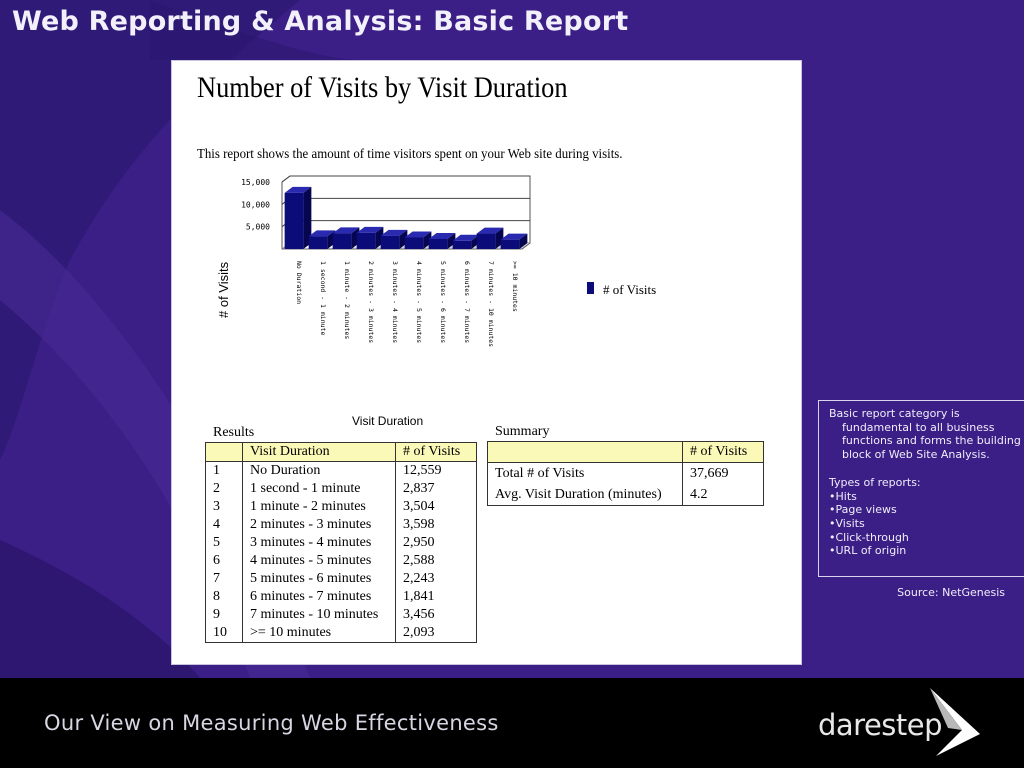 The image size is (1024, 768). What do you see at coordinates (224, 507) in the screenshot?
I see `results-cell-index: 3` at bounding box center [224, 507].